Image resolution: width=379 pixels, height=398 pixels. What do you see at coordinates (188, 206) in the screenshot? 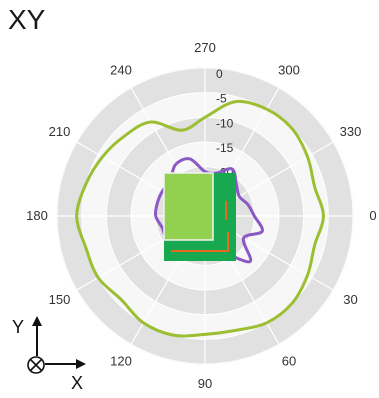
I see `chip-shape` at bounding box center [188, 206].